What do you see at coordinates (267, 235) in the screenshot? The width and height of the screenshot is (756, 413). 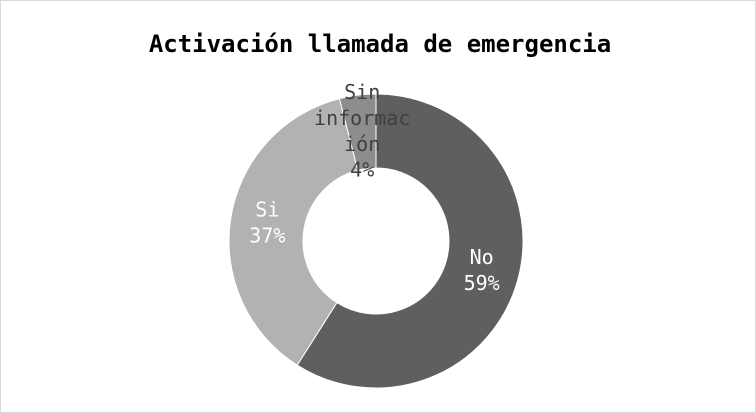 I see `slice-value-label: 37%` at bounding box center [267, 235].